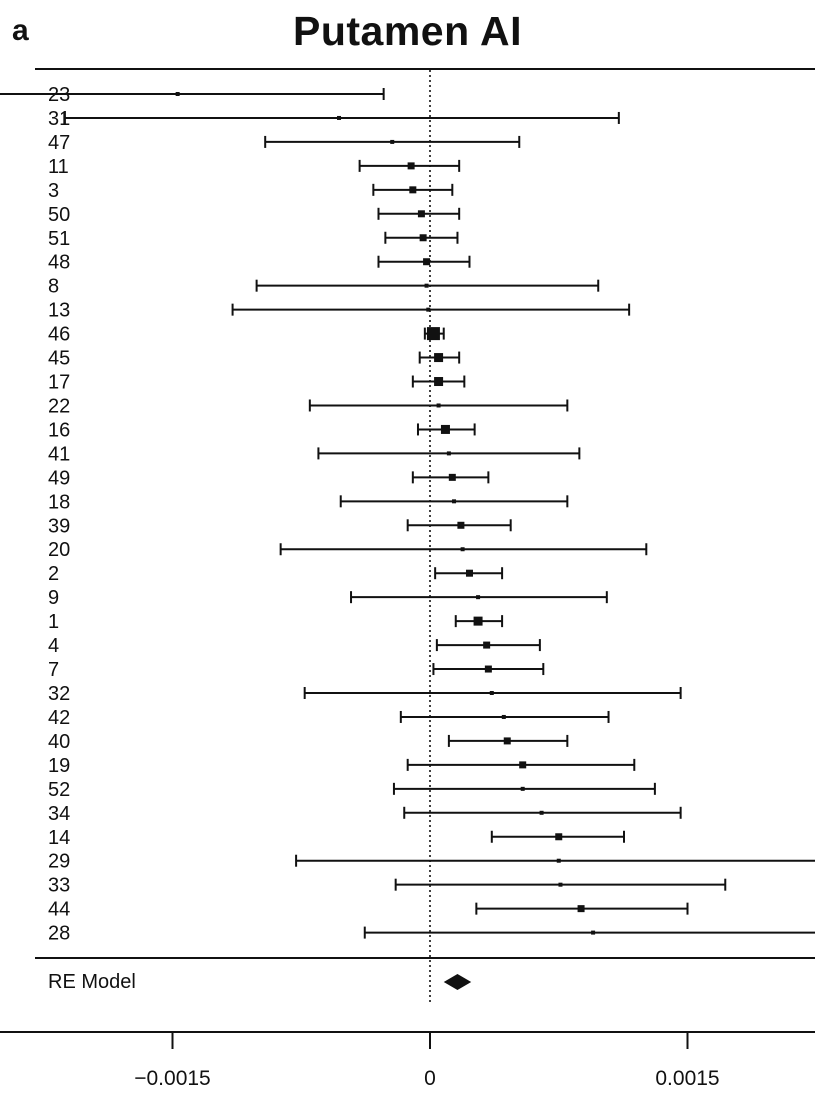 Image resolution: width=815 pixels, height=1098 pixels. Describe the element at coordinates (269, 478) in the screenshot. I see `study-row: 49` at that location.